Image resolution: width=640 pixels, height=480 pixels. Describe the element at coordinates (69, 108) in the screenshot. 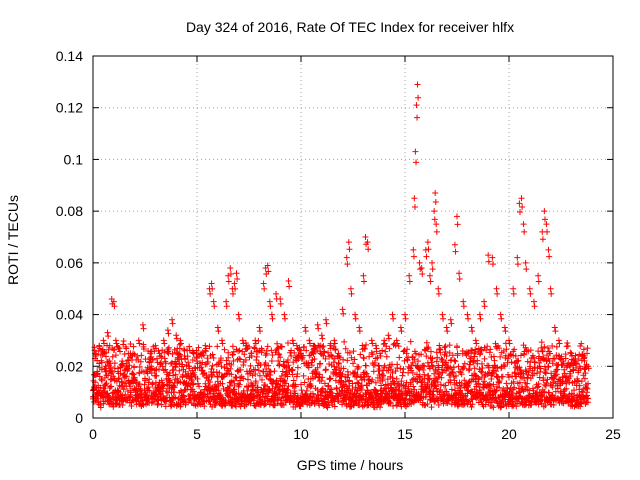

I see `y-tick-label: 0.12` at that location.